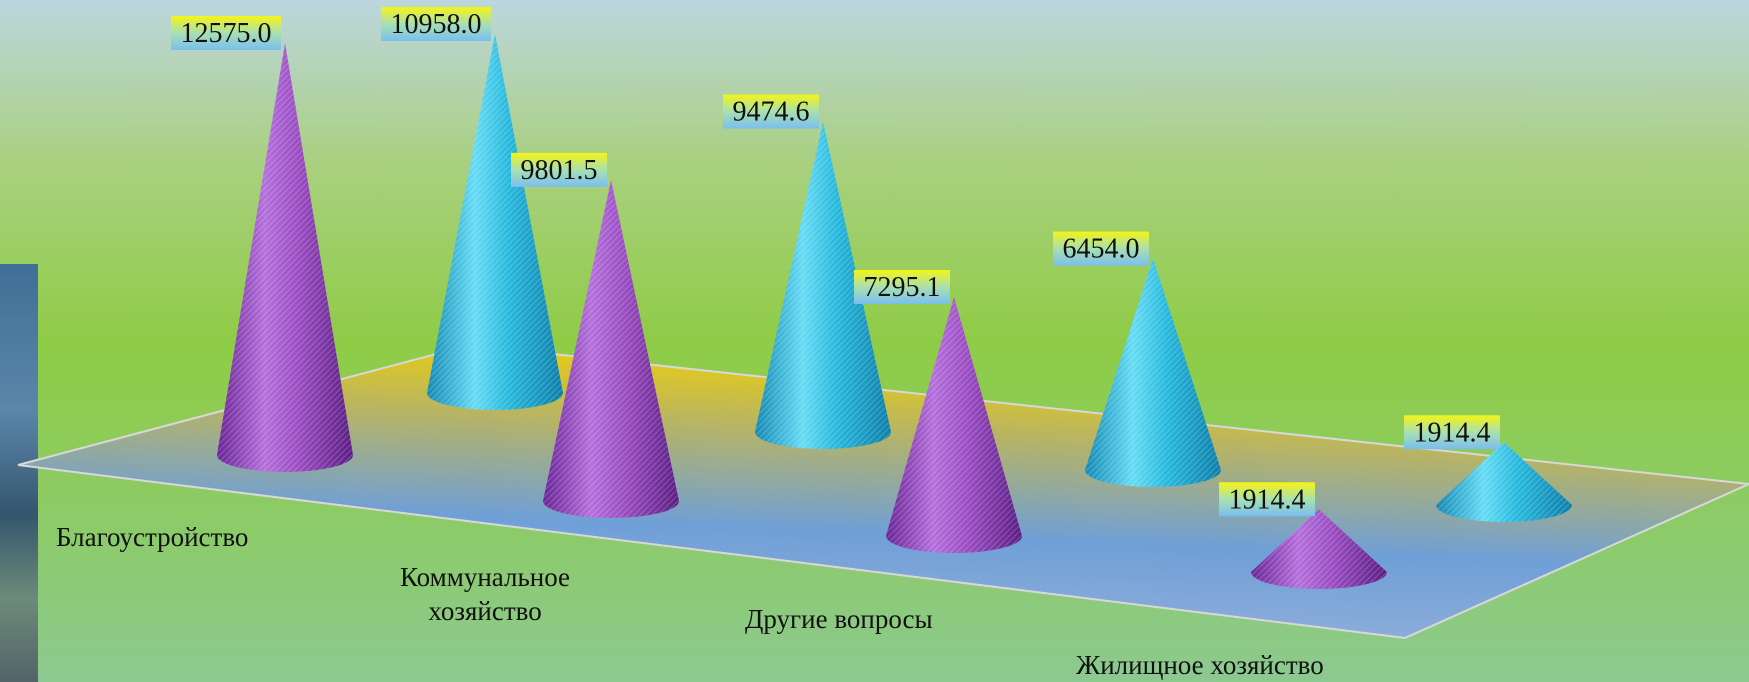 This screenshot has height=682, width=1749. What do you see at coordinates (152, 537) in the screenshot?
I see `category-label-0: Благоустройство` at bounding box center [152, 537].